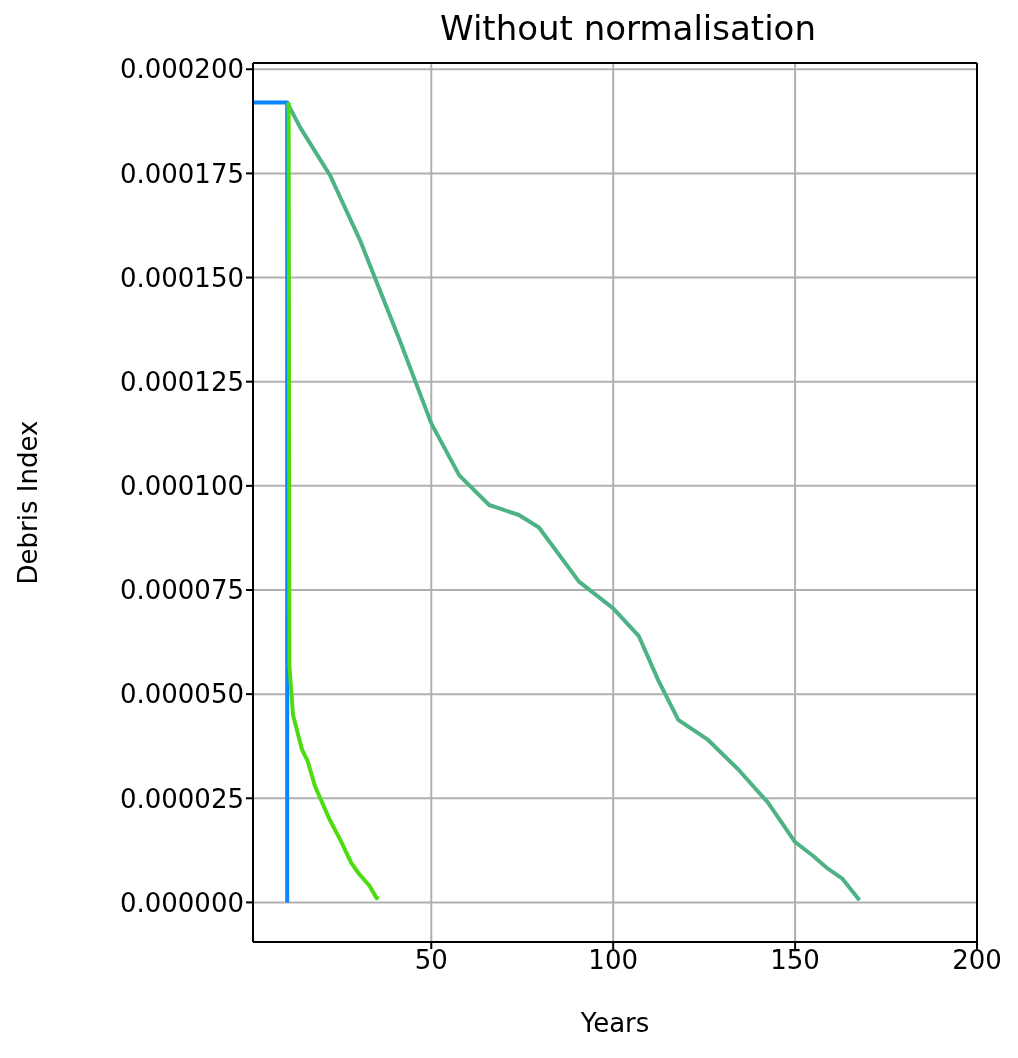 The image size is (1018, 1058). Describe the element at coordinates (181, 277) in the screenshot. I see `y-tick-label: 0.000150` at that location.